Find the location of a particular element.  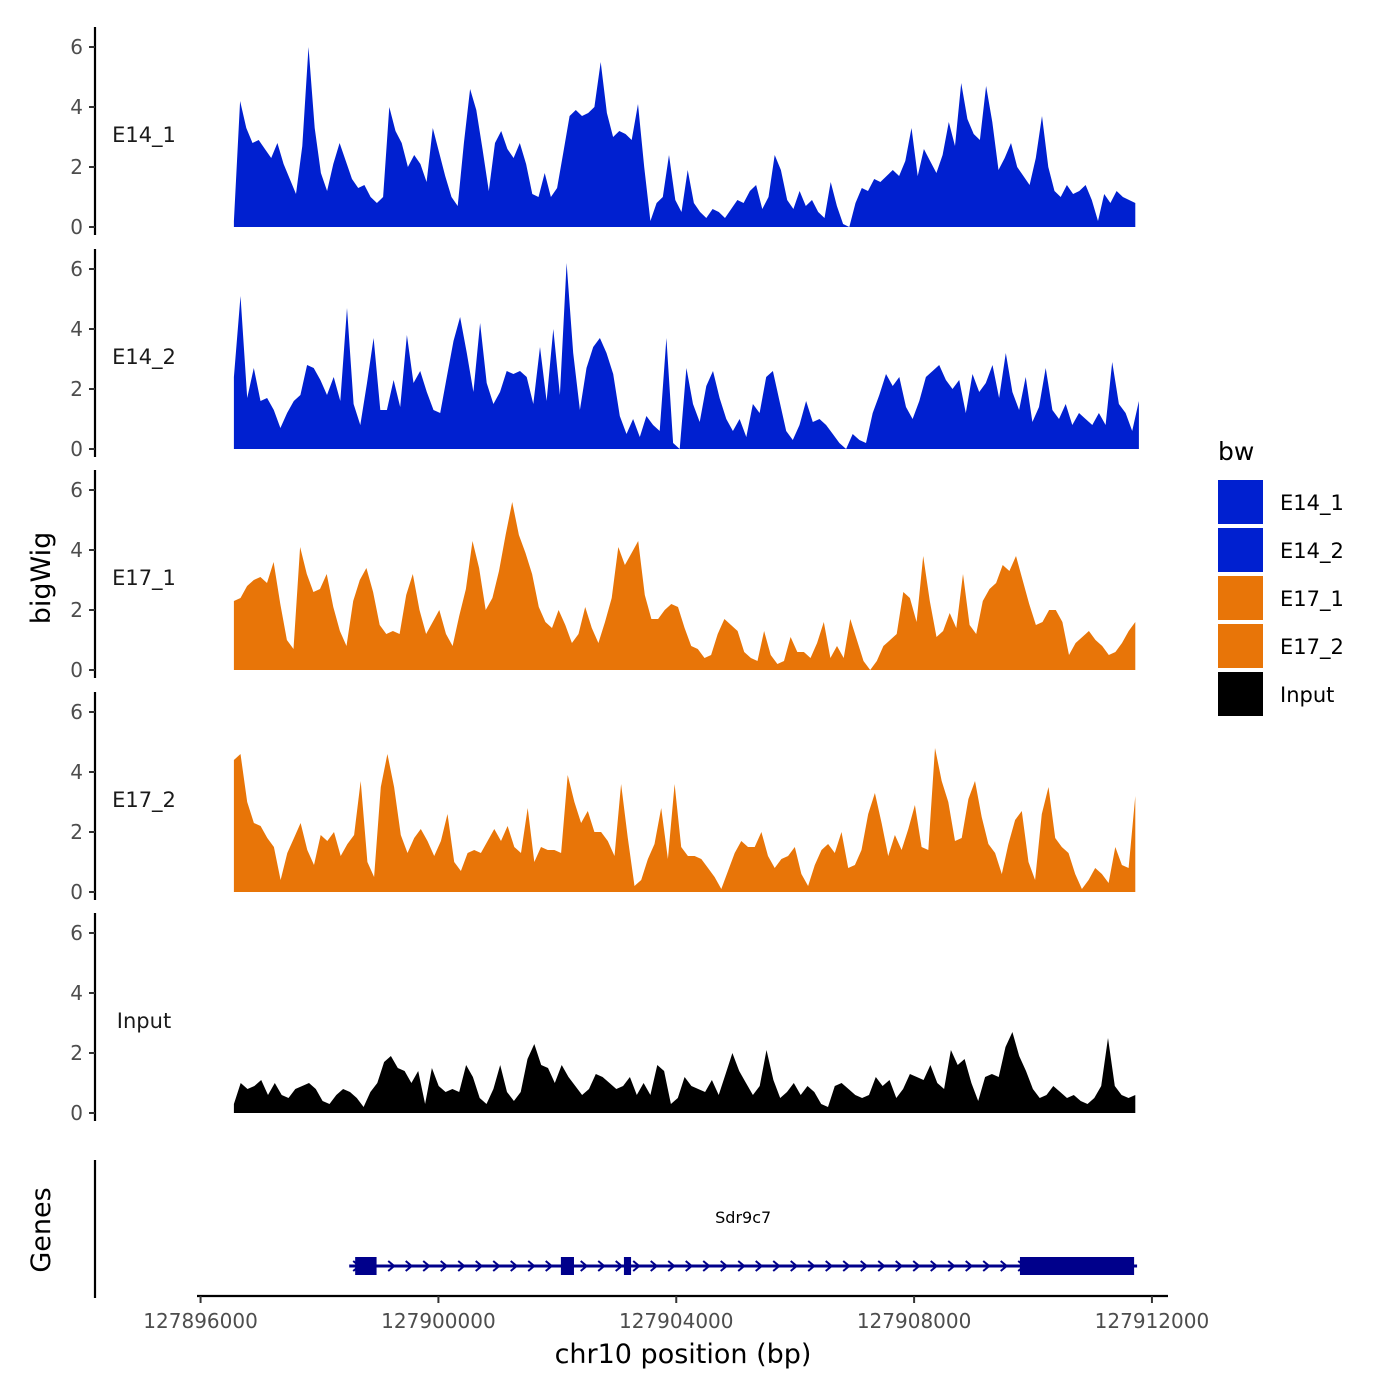

track-label: E17_2 is located at coordinates (144, 800).